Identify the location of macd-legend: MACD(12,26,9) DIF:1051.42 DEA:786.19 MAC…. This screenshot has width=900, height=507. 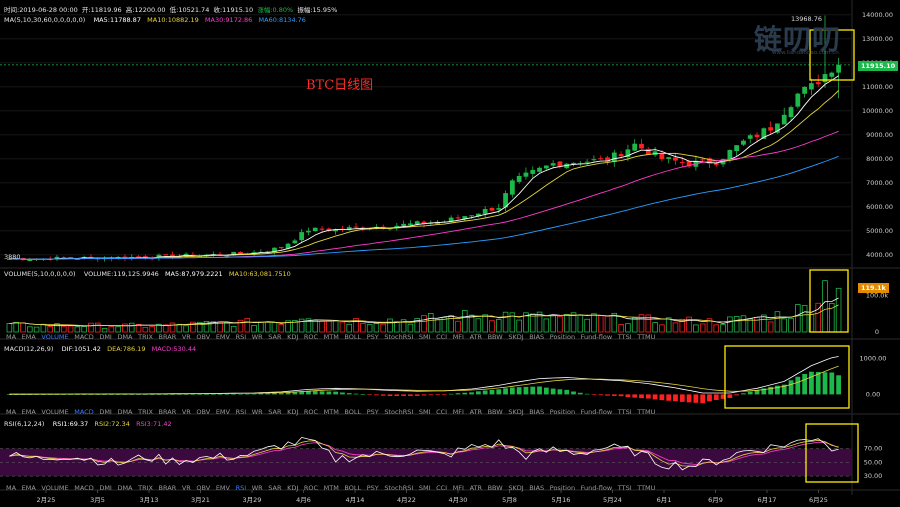
(100, 349).